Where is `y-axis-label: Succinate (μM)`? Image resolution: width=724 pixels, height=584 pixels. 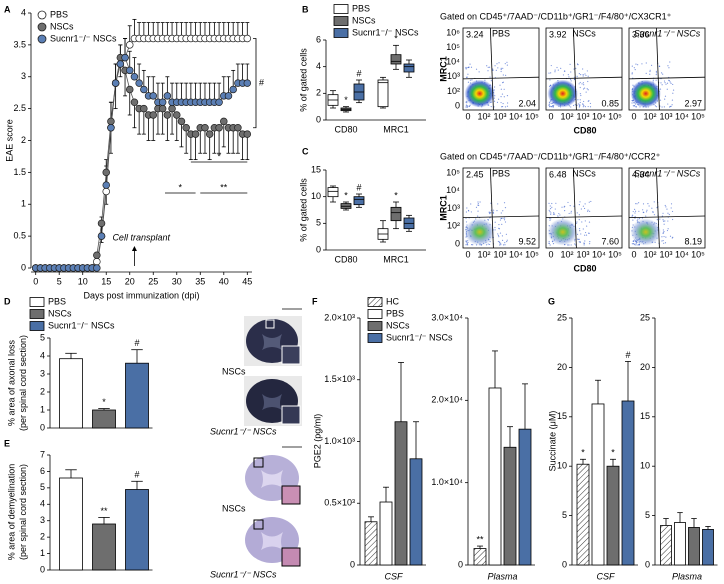
y-axis-label: Succinate (μM) is located at coordinates (552, 441).